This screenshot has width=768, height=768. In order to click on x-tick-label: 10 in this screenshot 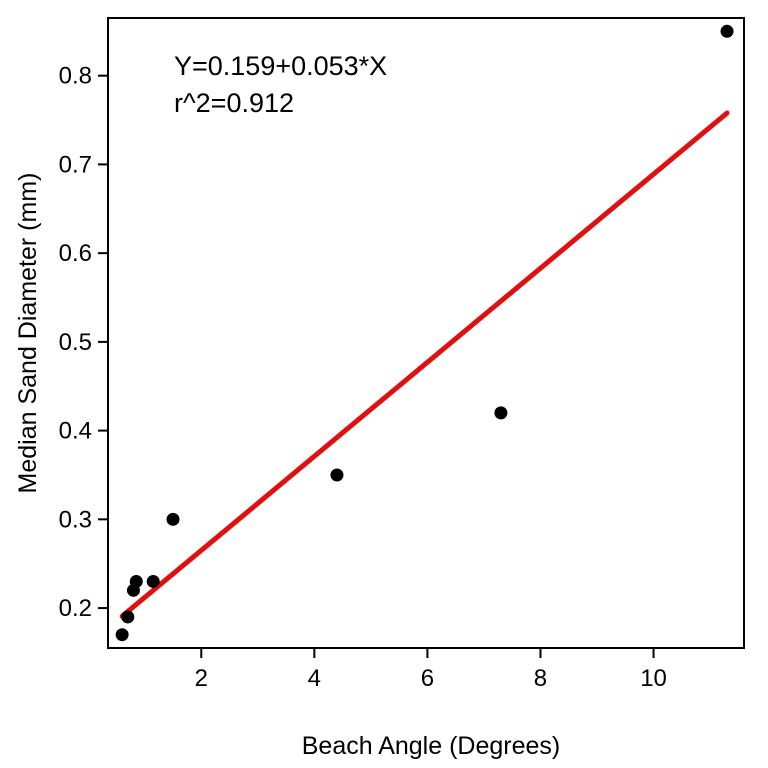, I will do `click(653, 678)`.